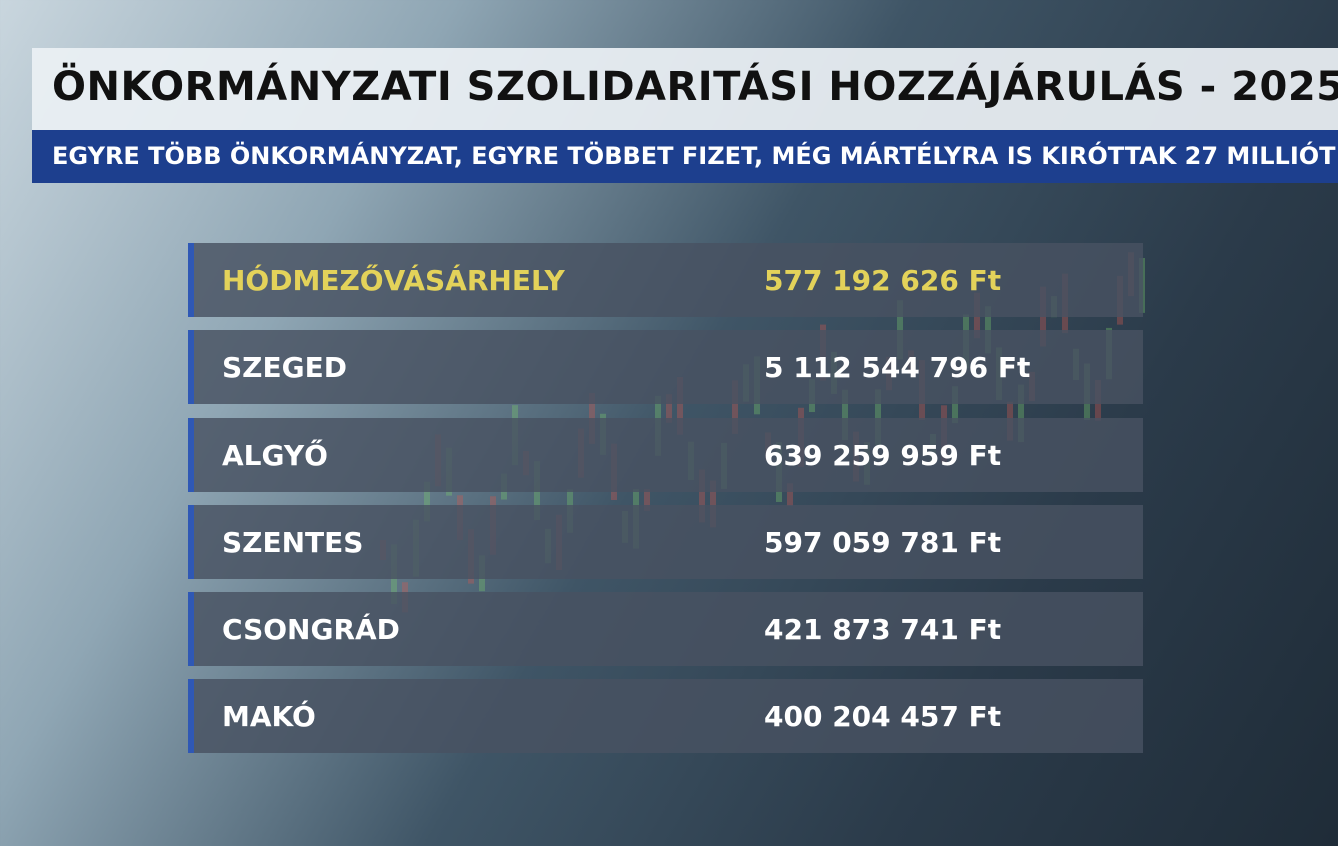 Image resolution: width=1338 pixels, height=846 pixels. I want to click on town-name: ALGYŐ, so click(275, 455).